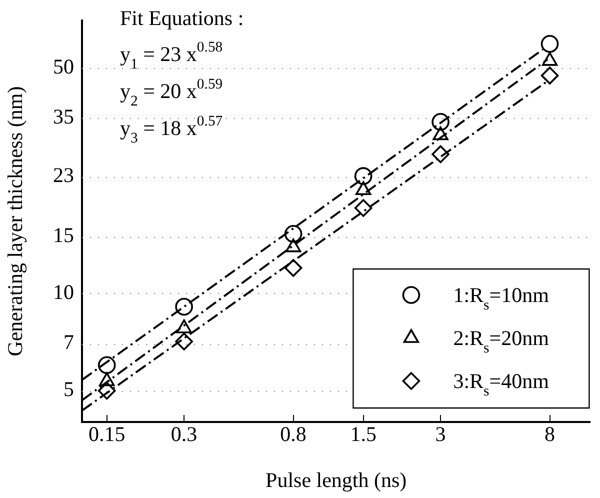 The width and height of the screenshot is (600, 498). I want to click on y-tick-label: 15, so click(63, 235).